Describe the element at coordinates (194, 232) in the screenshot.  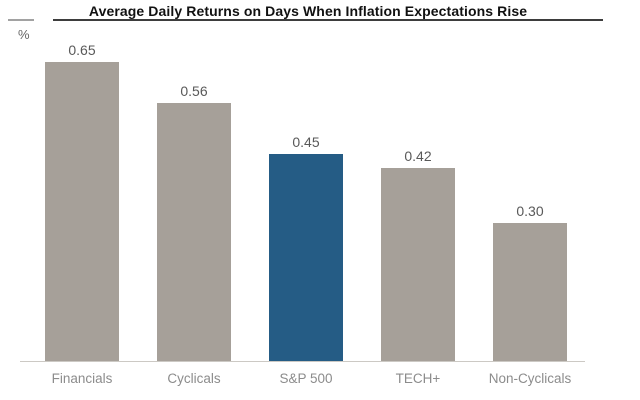
I see `bar-cyclicals` at that location.